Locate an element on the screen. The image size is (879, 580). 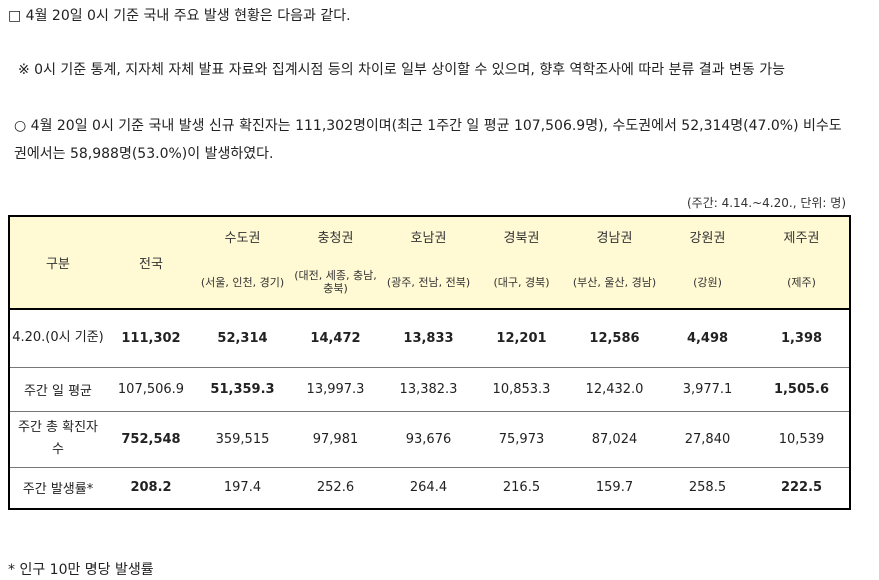
cell-value: 93,676 is located at coordinates (428, 438).